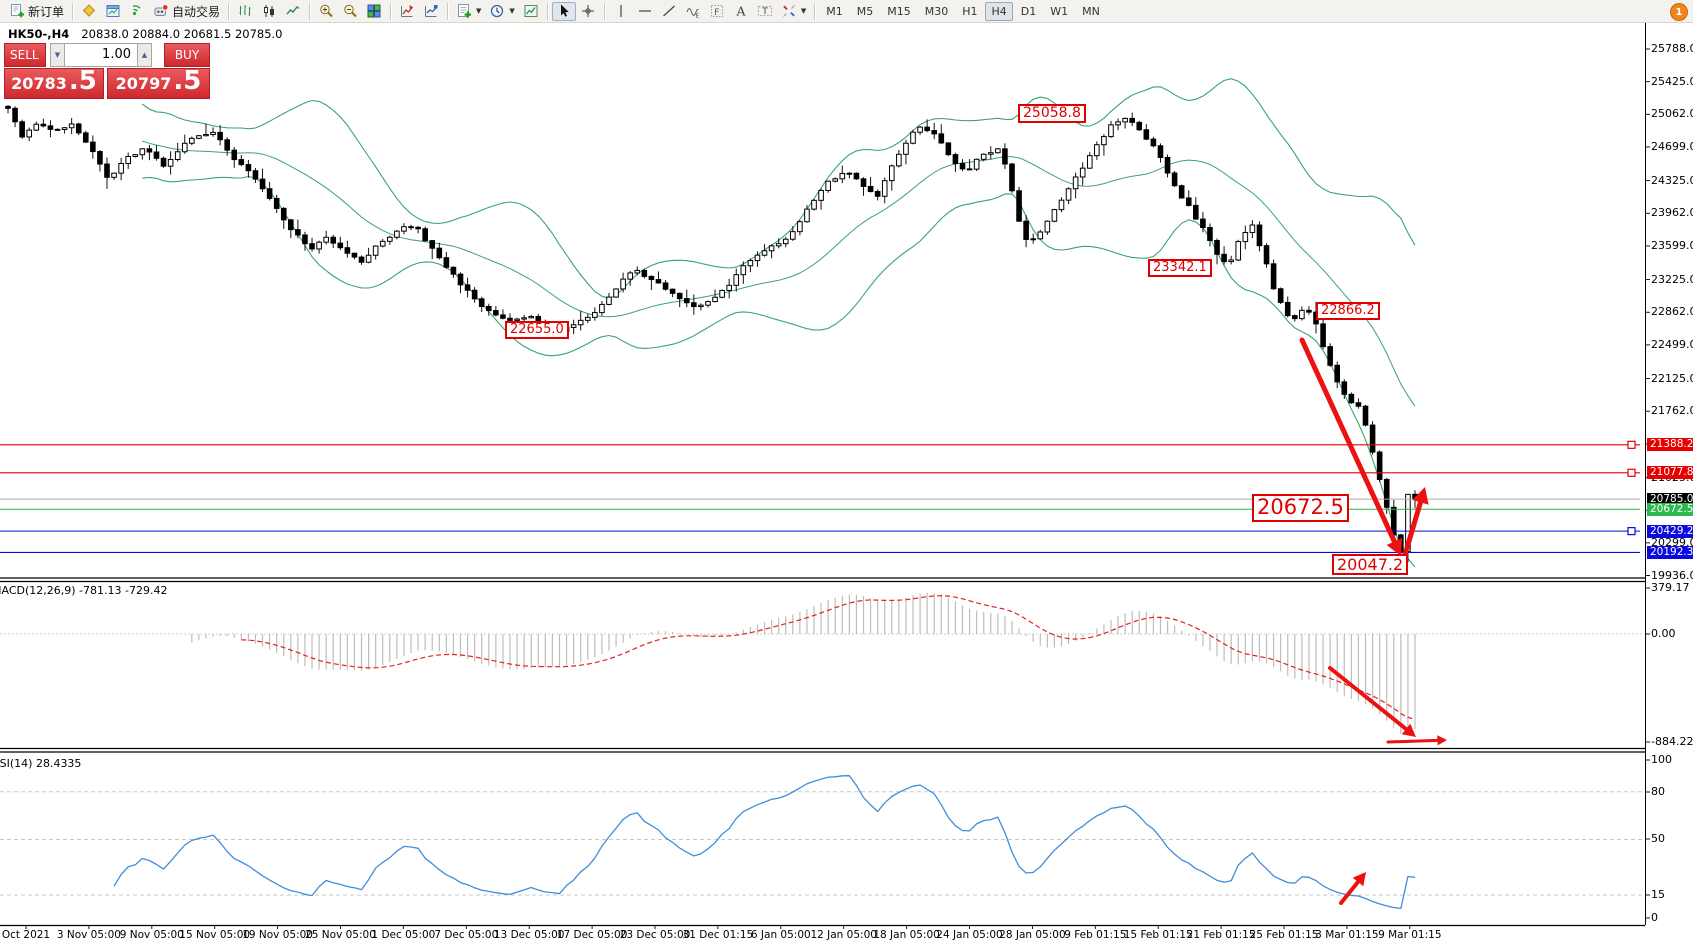 This screenshot has height=943, width=1693. Describe the element at coordinates (537, 330) in the screenshot. I see `price-callout-22655.0: 22655.0` at that location.